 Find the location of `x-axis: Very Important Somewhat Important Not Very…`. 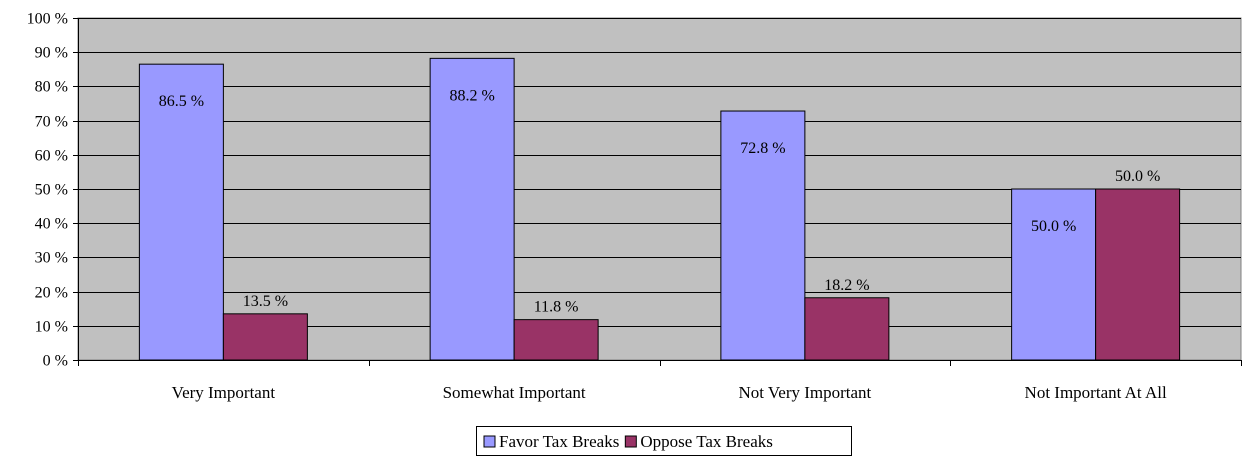

x-axis: Very Important Somewhat Important Not Very… is located at coordinates (660, 381).